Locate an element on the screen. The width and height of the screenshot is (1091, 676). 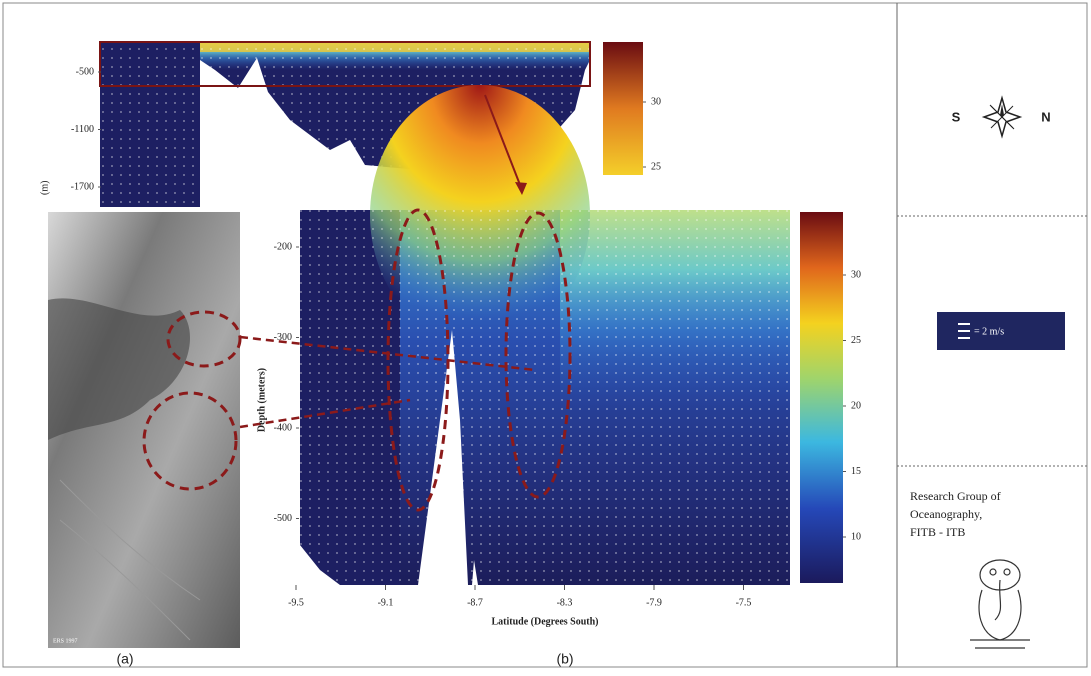
logo is located at coordinates (1000, 604).